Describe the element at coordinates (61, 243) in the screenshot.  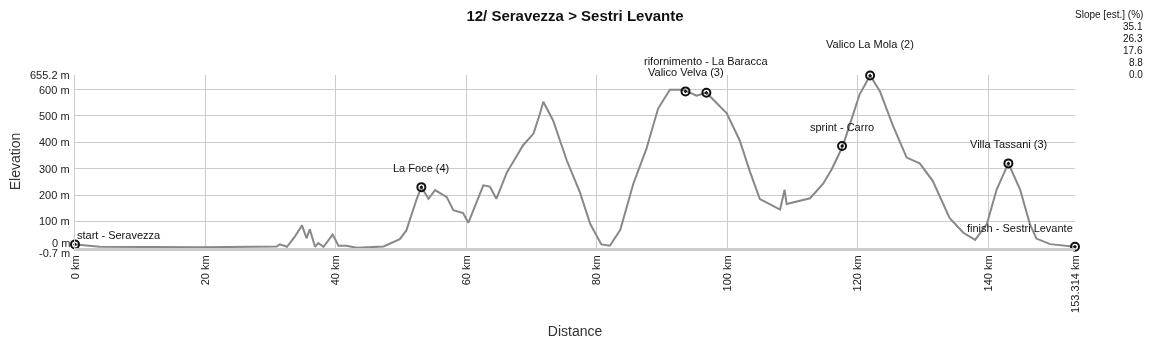
I see `y-tick-label: 0 m` at that location.